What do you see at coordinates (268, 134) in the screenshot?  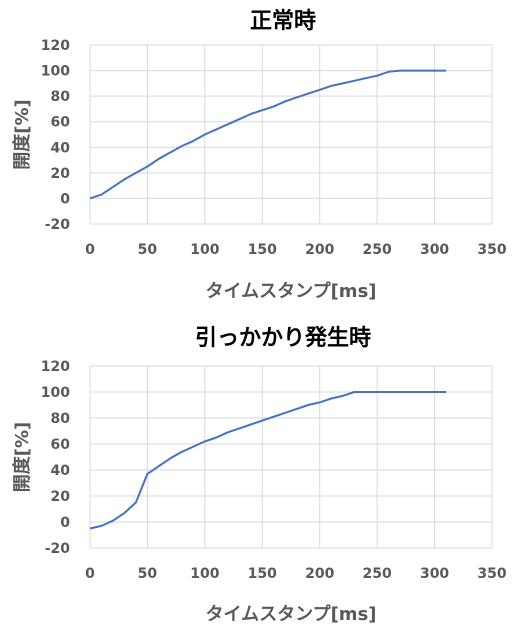 I see `series-line` at bounding box center [268, 134].